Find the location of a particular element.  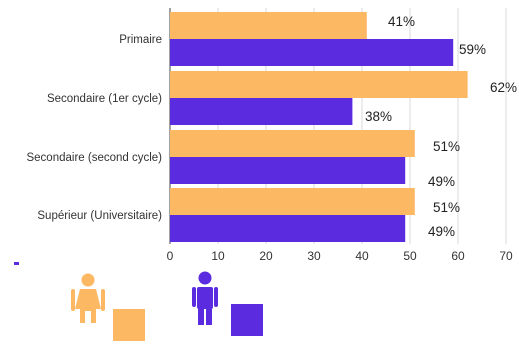

data-label-men: 38% is located at coordinates (378, 116).